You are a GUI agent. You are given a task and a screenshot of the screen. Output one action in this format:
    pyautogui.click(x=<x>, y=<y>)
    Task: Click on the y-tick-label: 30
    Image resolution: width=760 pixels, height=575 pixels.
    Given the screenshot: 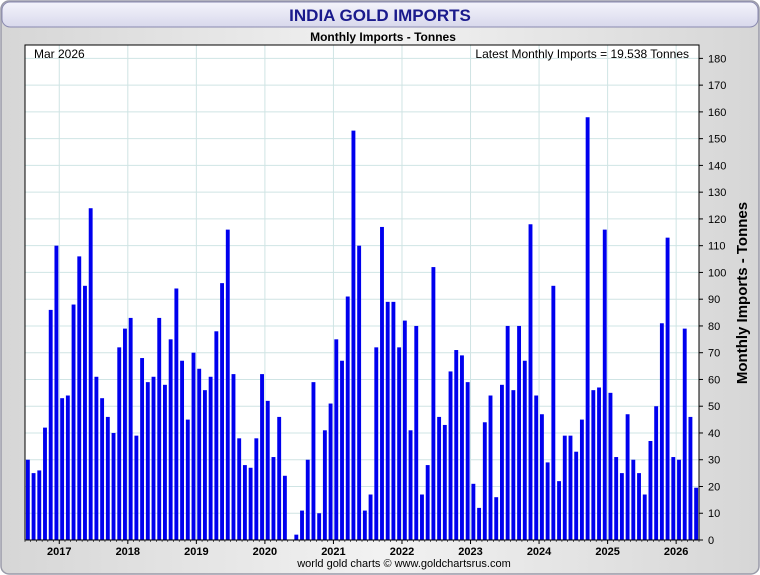 What is the action you would take?
    pyautogui.click(x=714, y=461)
    